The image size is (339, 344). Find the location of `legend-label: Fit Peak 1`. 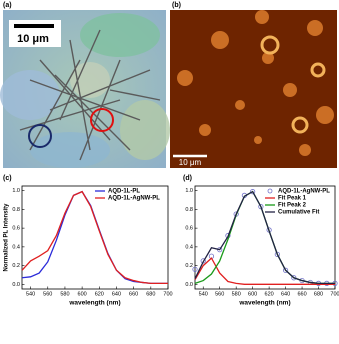

legend-label: Fit Peak 1 is located at coordinates (292, 199).